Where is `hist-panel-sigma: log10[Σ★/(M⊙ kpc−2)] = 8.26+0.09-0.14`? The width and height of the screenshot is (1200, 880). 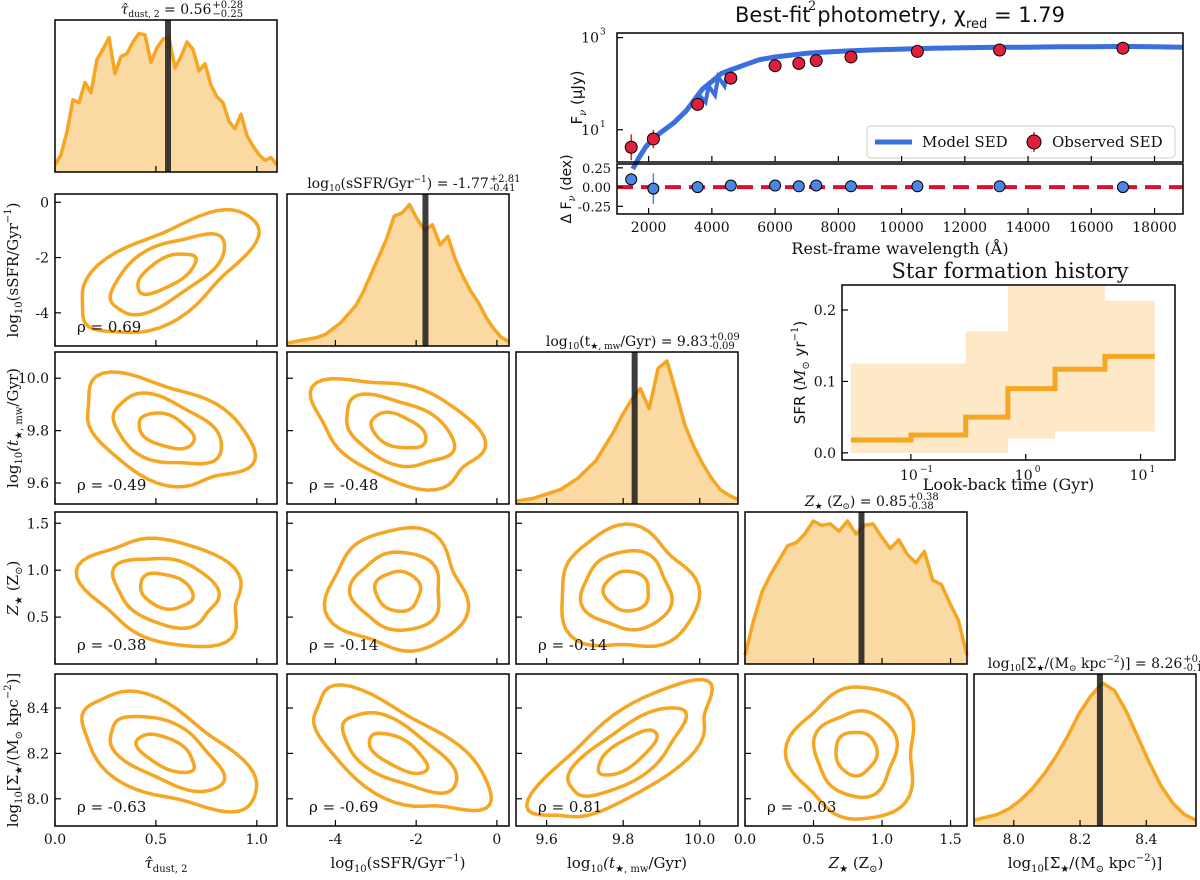
hist-panel-sigma: log10[Σ★/(M⊙ kpc−2)] = 8.26+0.09-0.14 is located at coordinates (1086, 740).